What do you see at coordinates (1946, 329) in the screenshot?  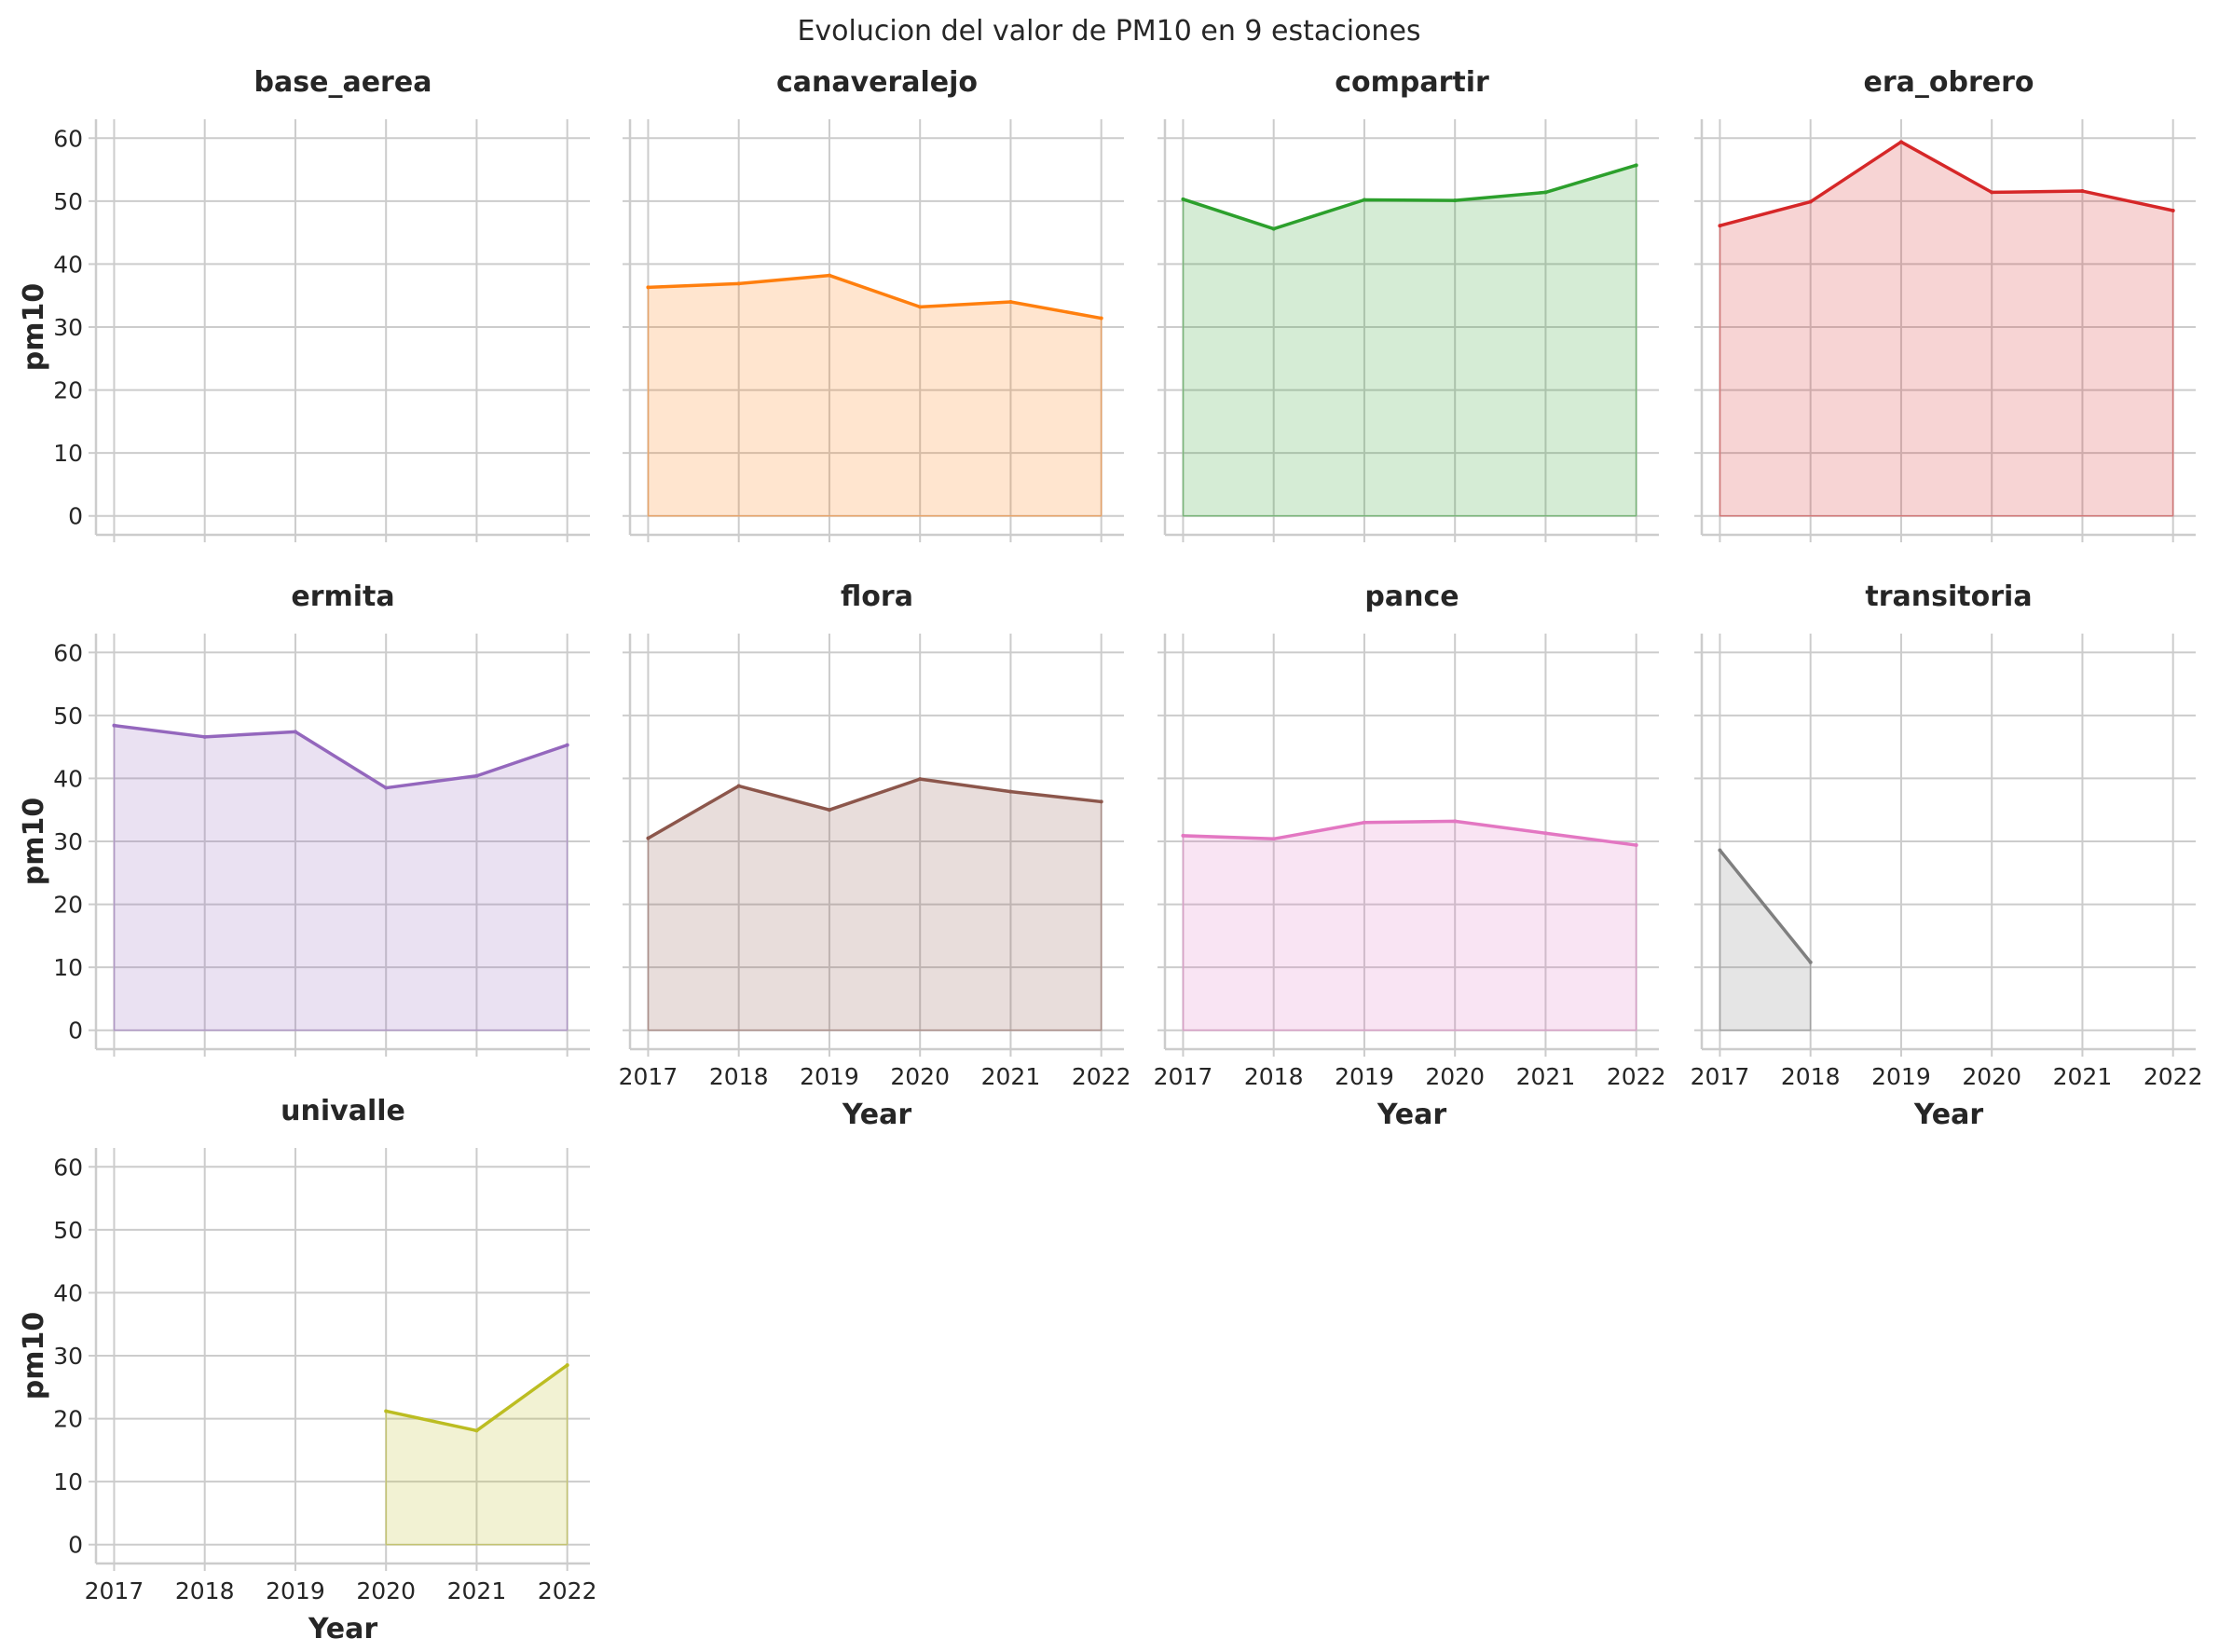 I see `area-fill-era_obrero` at bounding box center [1946, 329].